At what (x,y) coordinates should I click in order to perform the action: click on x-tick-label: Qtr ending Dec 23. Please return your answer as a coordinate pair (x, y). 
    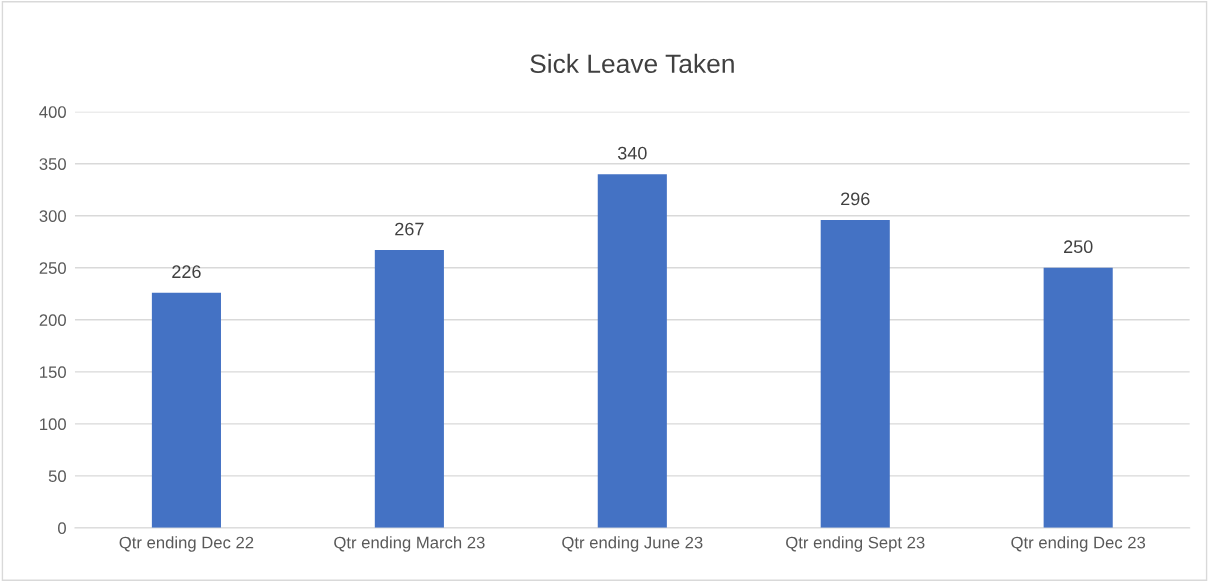
    Looking at the image, I should click on (1078, 544).